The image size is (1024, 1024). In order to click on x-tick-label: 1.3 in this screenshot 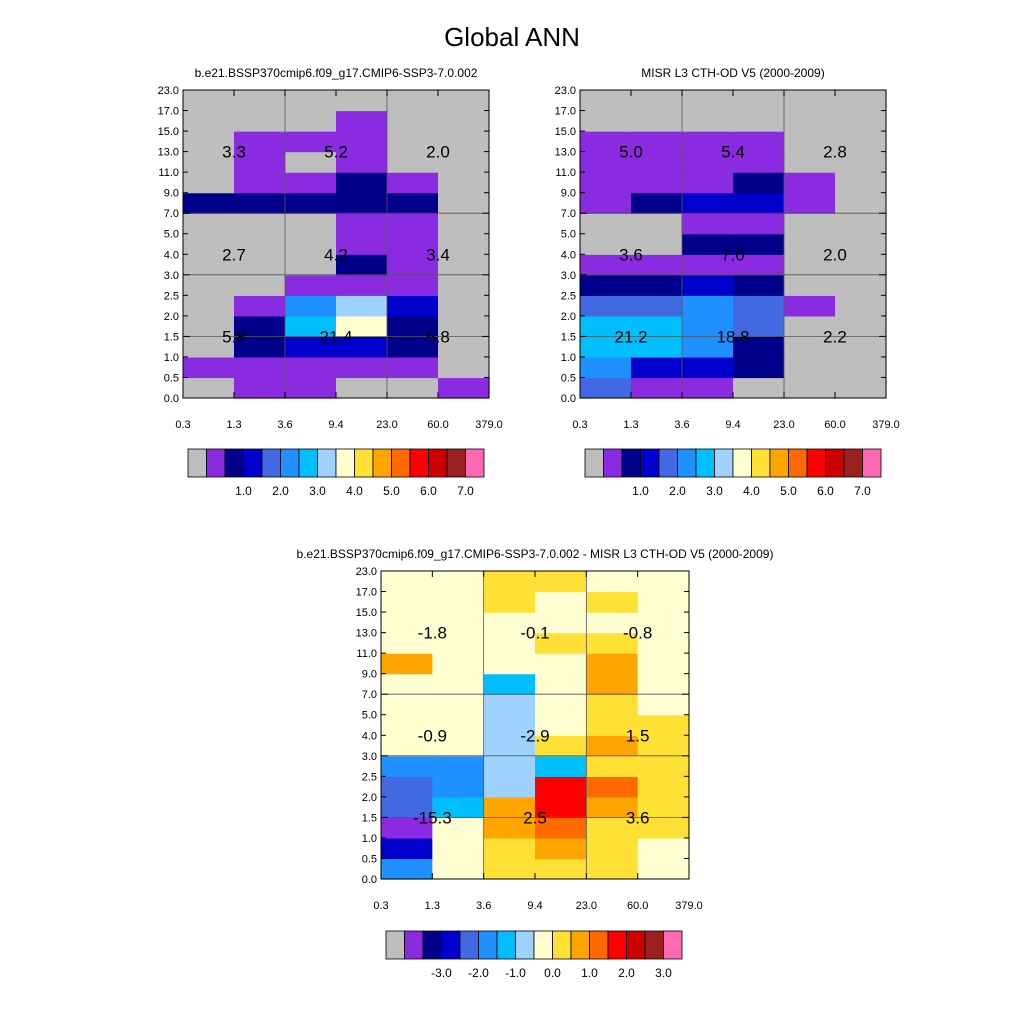, I will do `click(630, 425)`.